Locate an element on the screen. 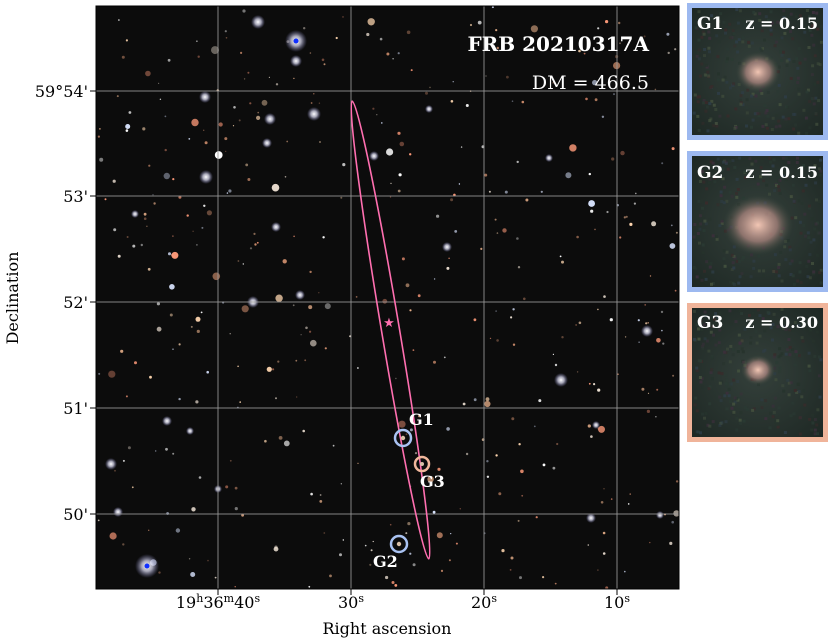 This screenshot has width=831, height=644. y-axis-label: Declination is located at coordinates (12, 298).